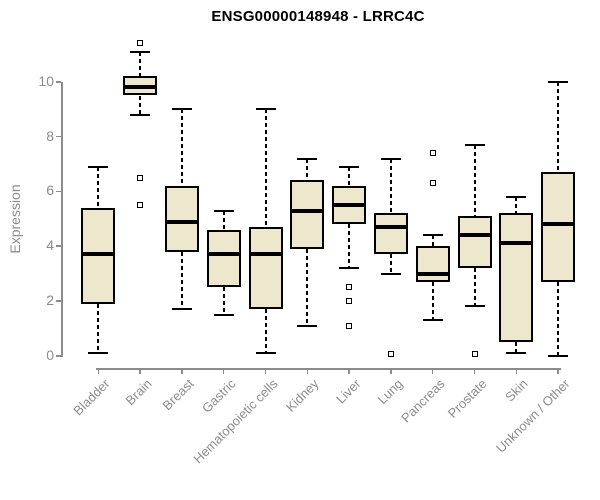  What do you see at coordinates (390, 227) in the screenshot?
I see `median-lung` at bounding box center [390, 227].